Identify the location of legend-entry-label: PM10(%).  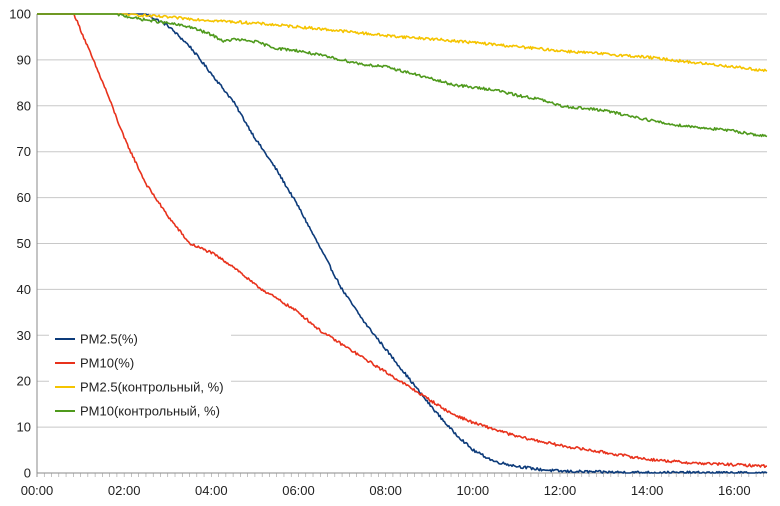
(107, 363).